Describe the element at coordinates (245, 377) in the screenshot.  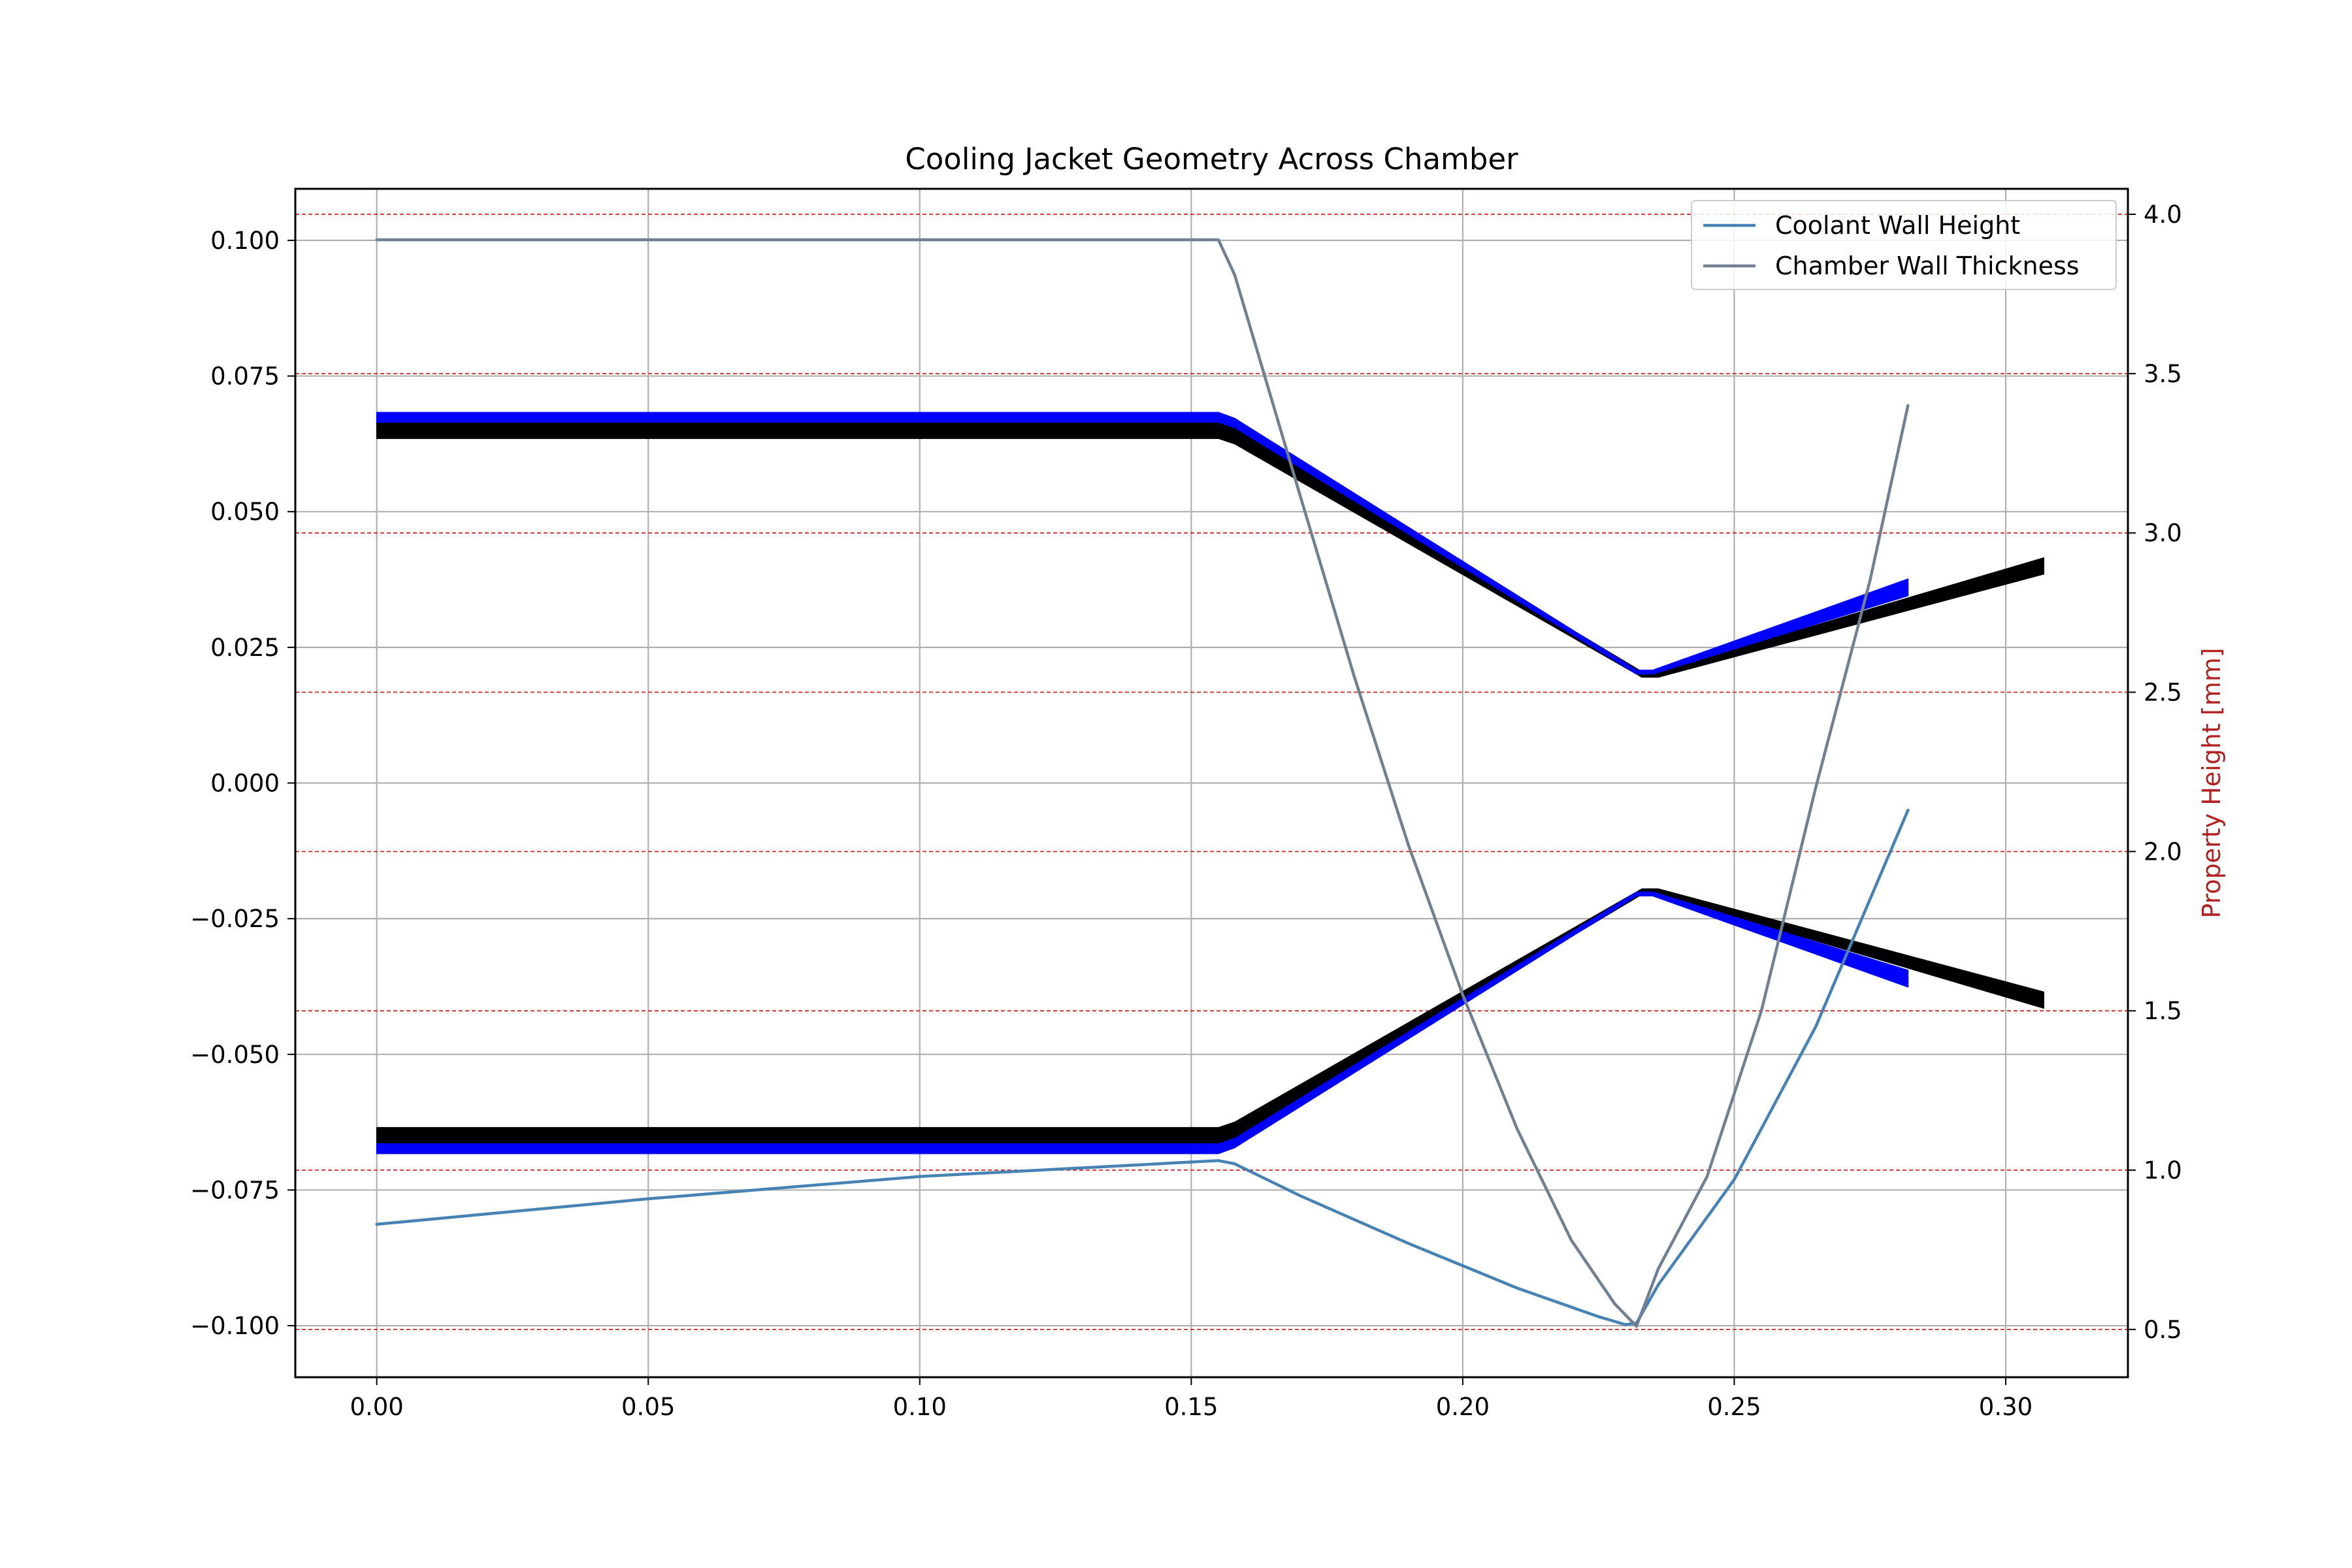
I see `y-left-tick-label: 0.075` at that location.